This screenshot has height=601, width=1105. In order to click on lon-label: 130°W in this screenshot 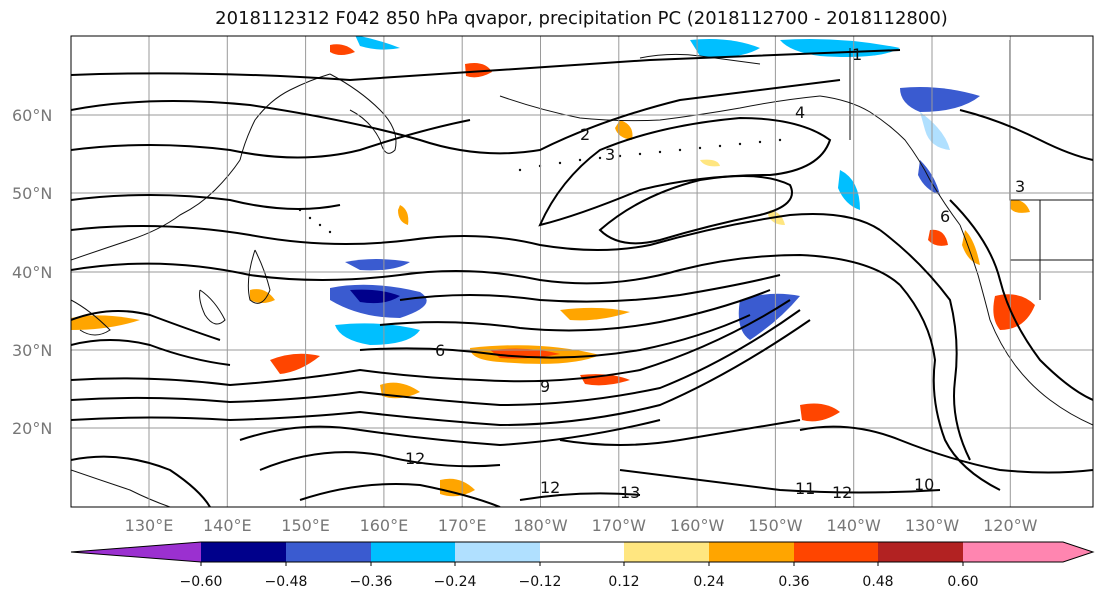, I will do `click(932, 525)`.